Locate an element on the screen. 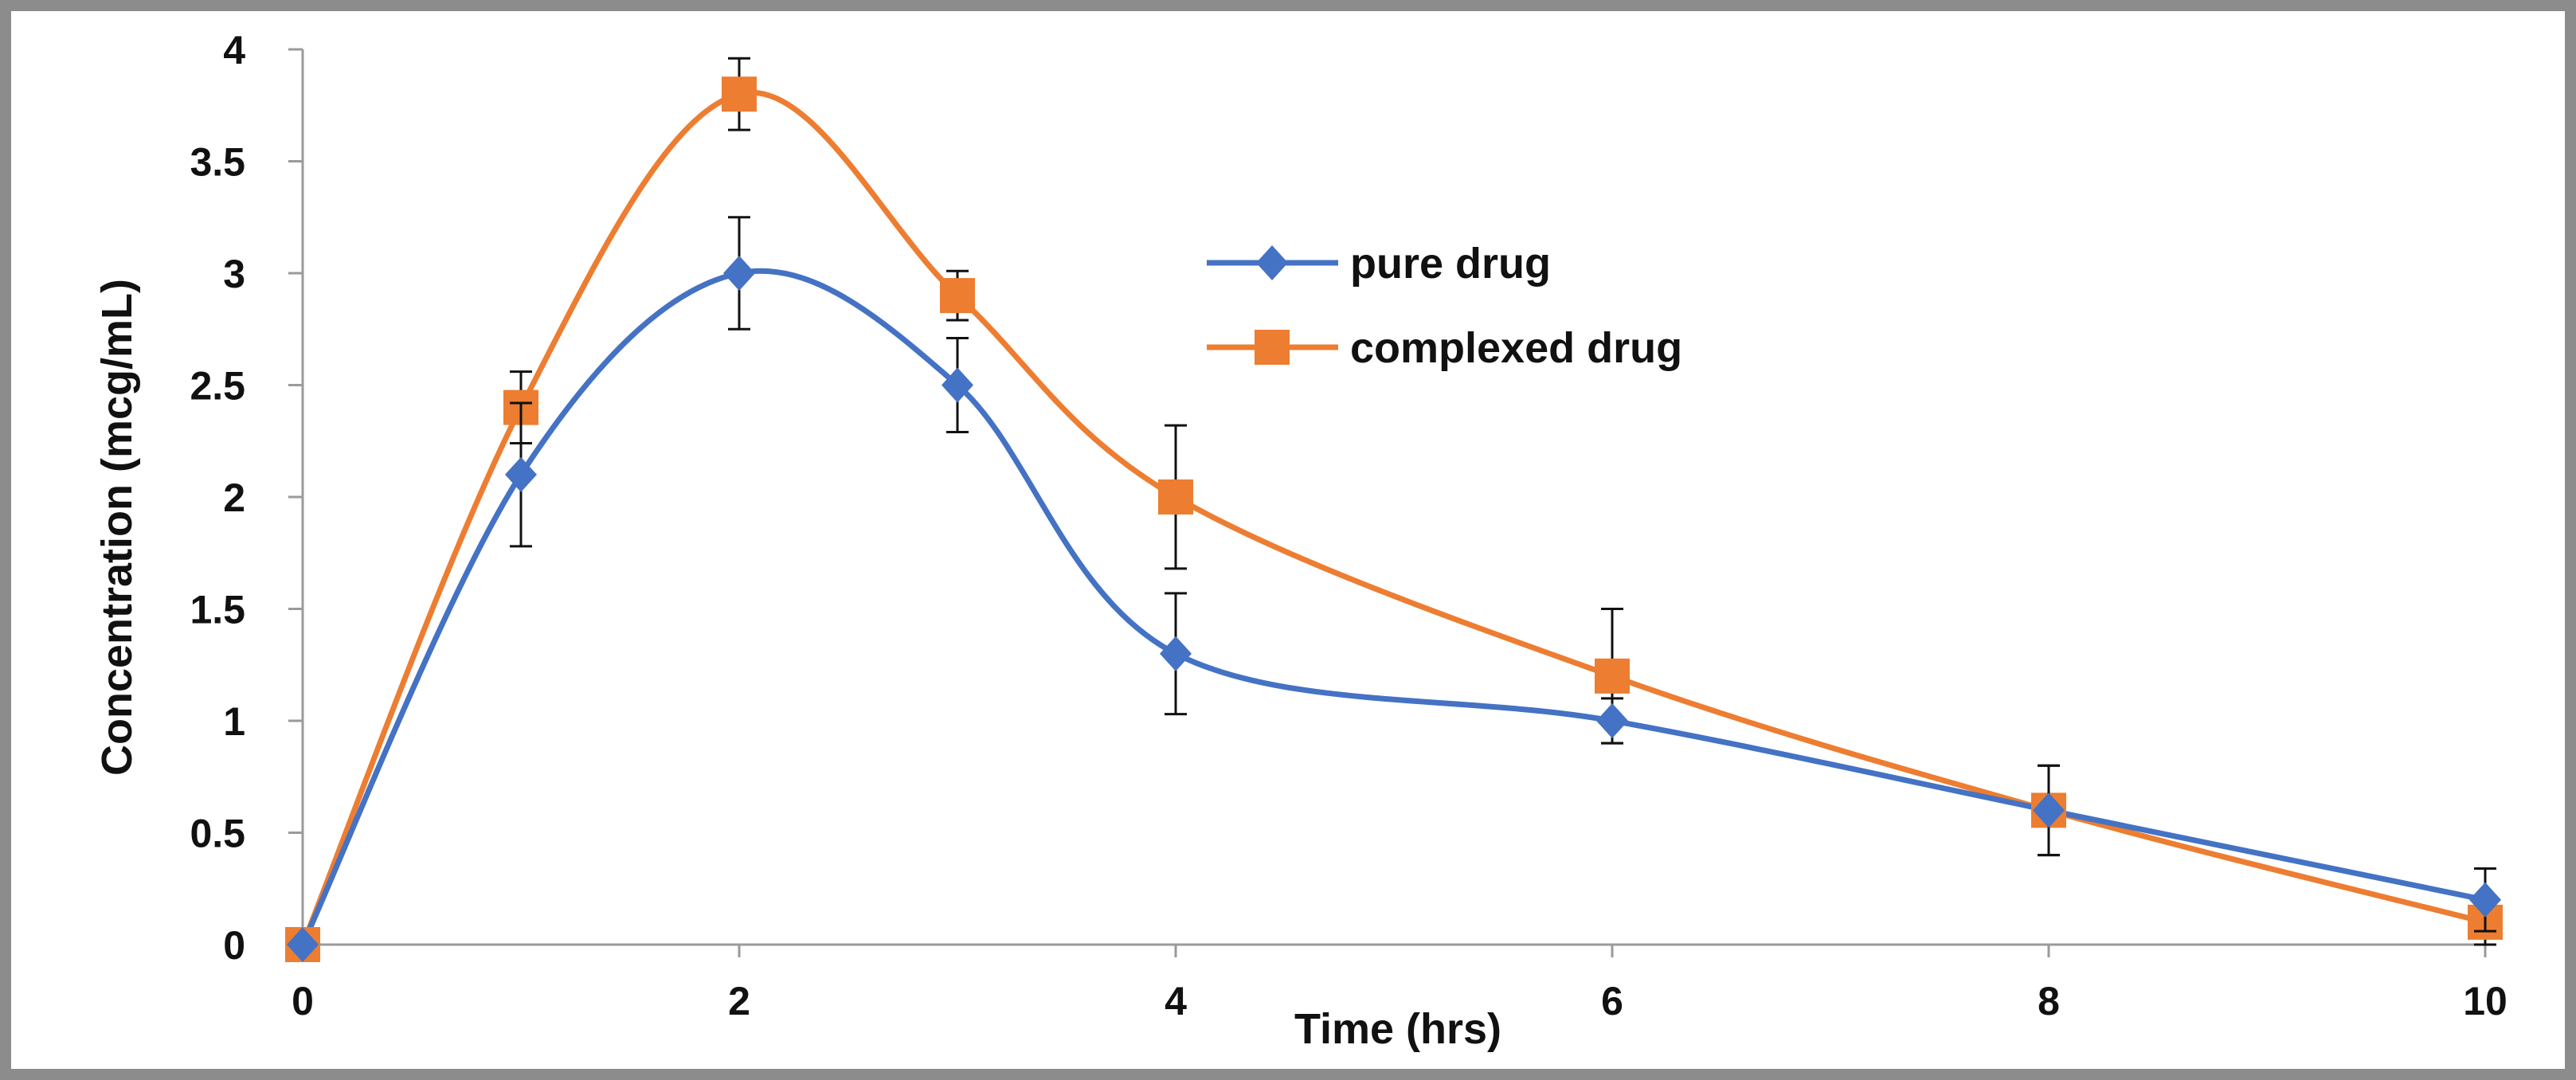 This screenshot has width=2576, height=1080. y-tick-label: 1 is located at coordinates (234, 721).